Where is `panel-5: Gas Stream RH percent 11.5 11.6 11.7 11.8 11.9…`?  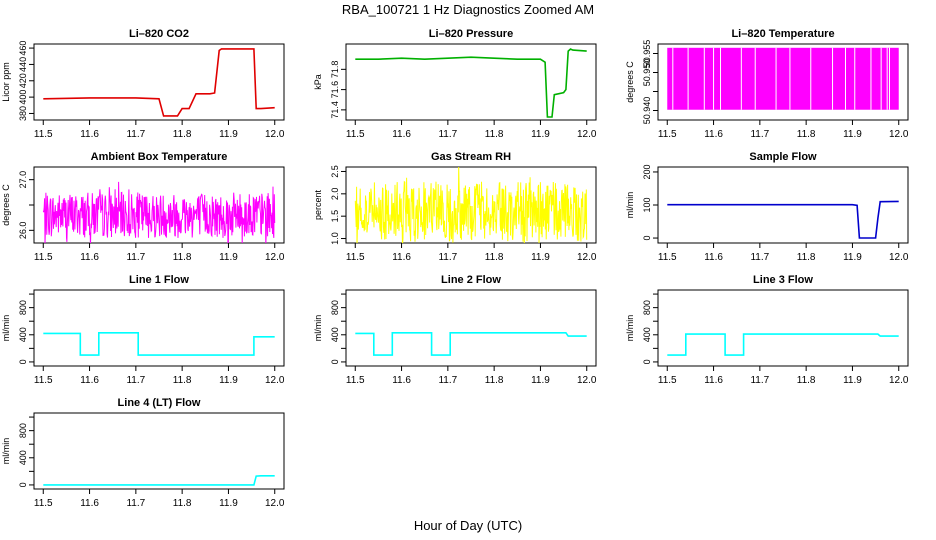
panel-5: Gas Stream RH percent 11.5 11.6 11.7 11.8 11.9… is located at coordinates (455, 207).